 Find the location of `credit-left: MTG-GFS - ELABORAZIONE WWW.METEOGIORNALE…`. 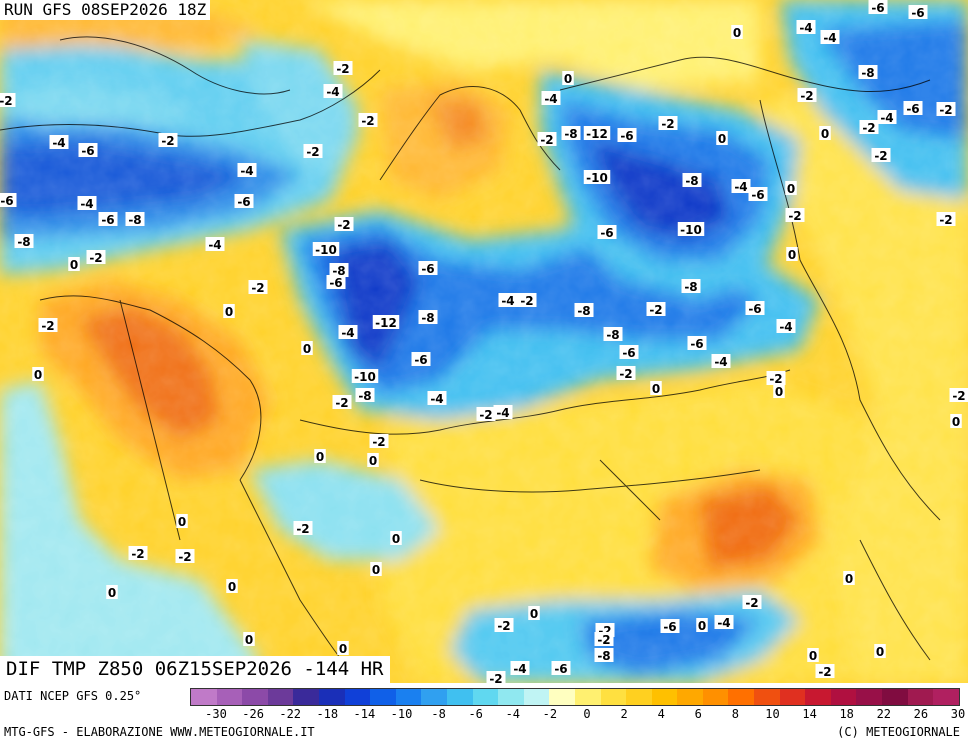

credit-left: MTG-GFS - ELABORAZIONE WWW.METEOGIORNALE… is located at coordinates (159, 732).